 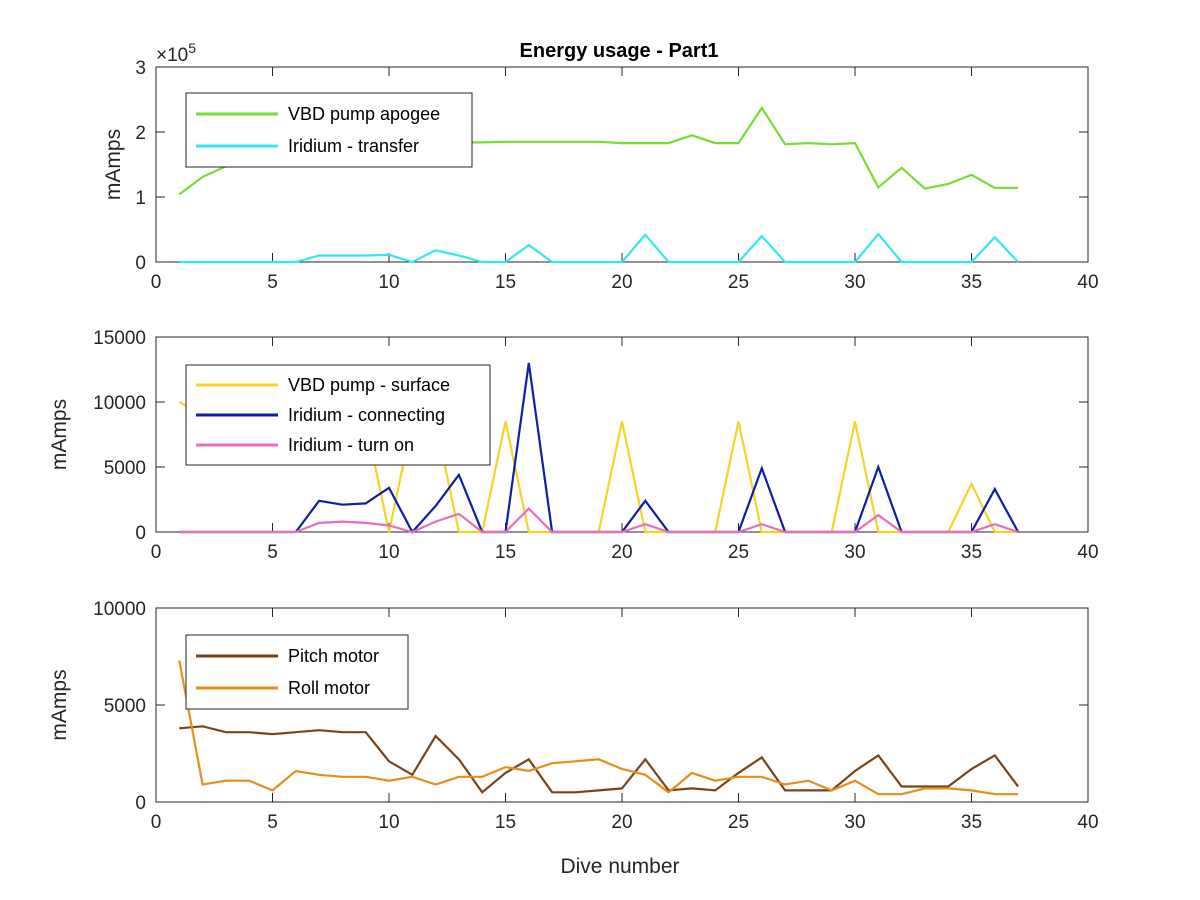 I want to click on y-tick-label: 15000, so click(x=119, y=338).